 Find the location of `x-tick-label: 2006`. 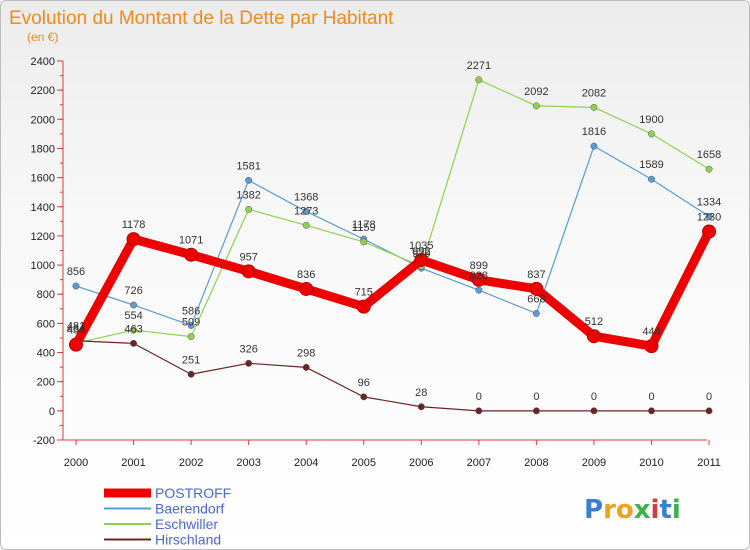

x-tick-label: 2006 is located at coordinates (421, 463).